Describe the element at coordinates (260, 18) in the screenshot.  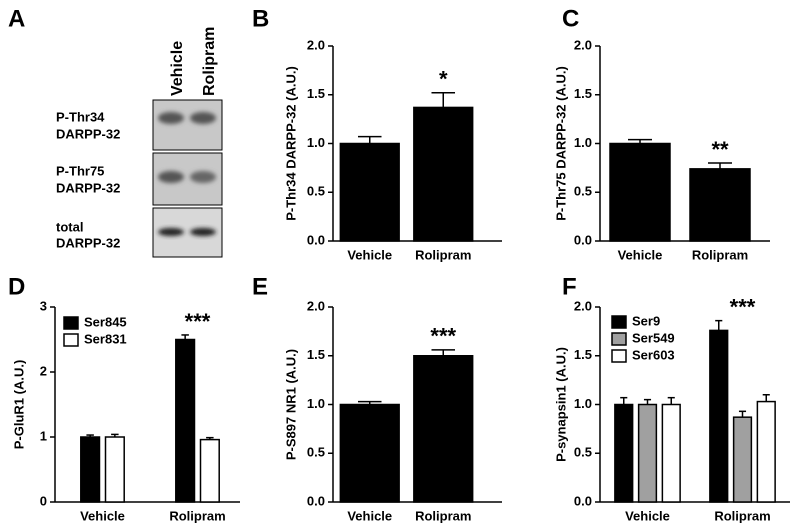
I see `panel-letter: B` at that location.